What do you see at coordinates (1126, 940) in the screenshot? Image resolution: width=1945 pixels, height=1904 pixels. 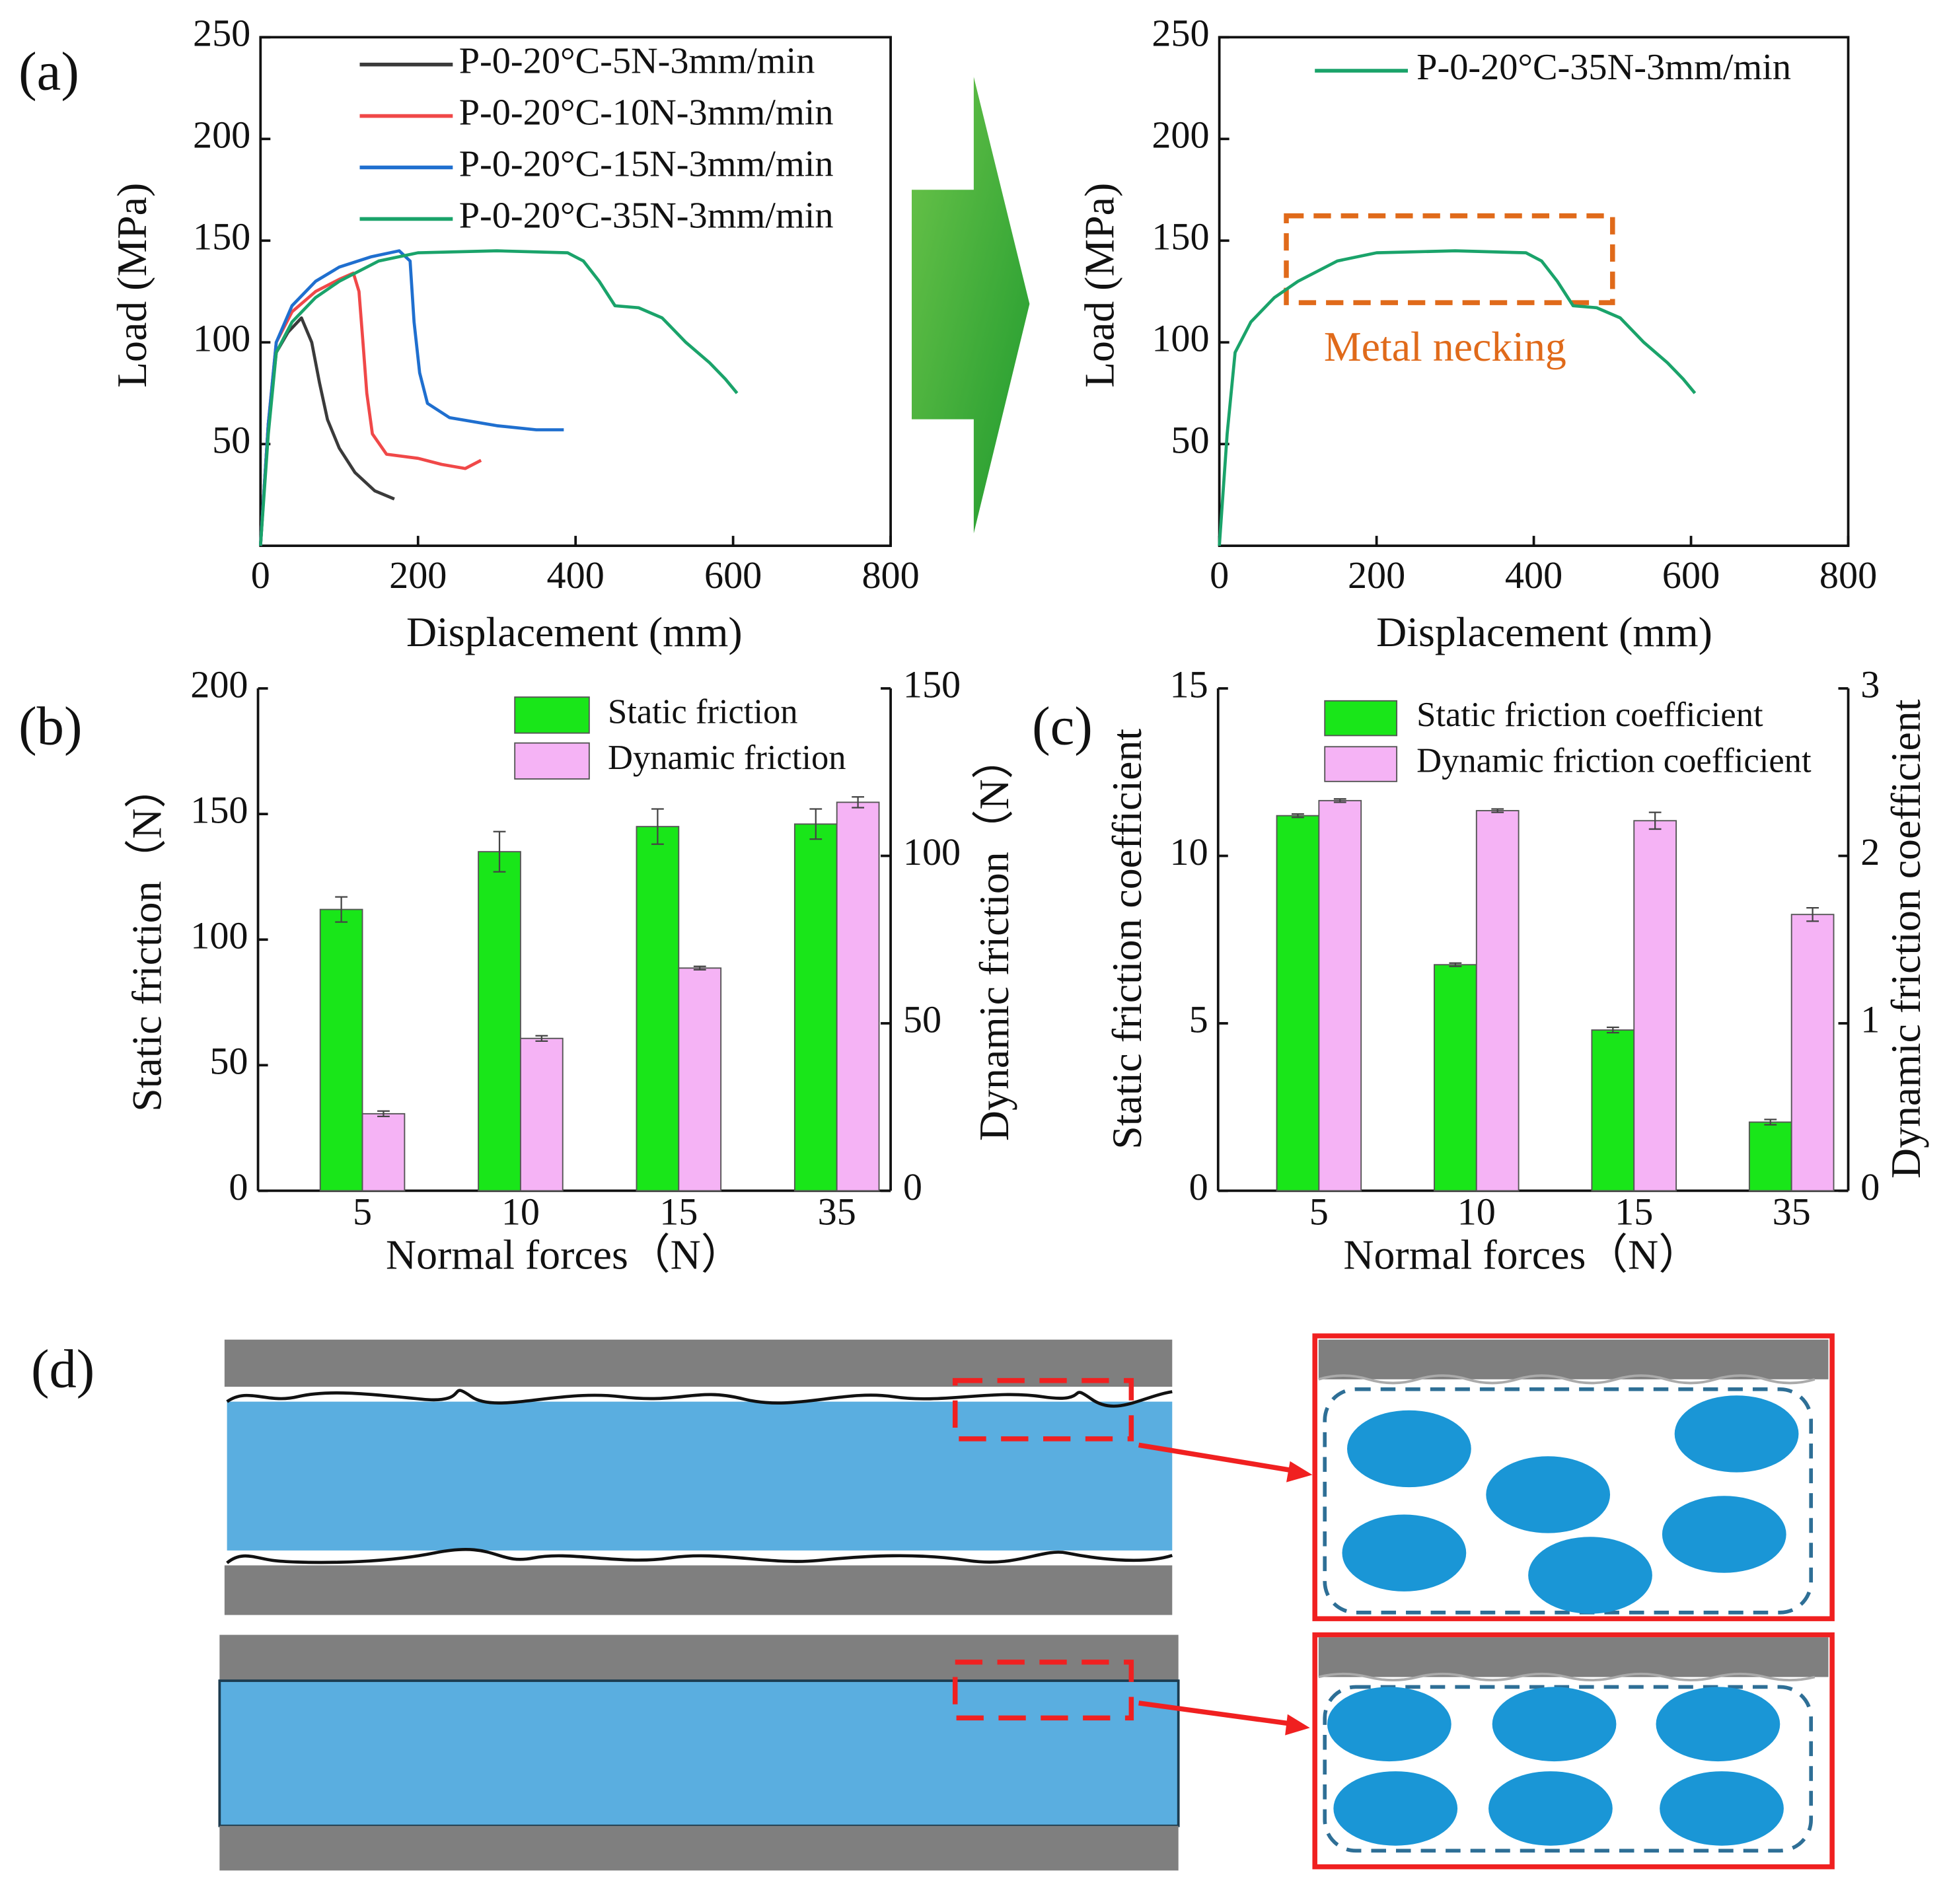 I see `y-axis-title: Static friction coefficient` at bounding box center [1126, 940].